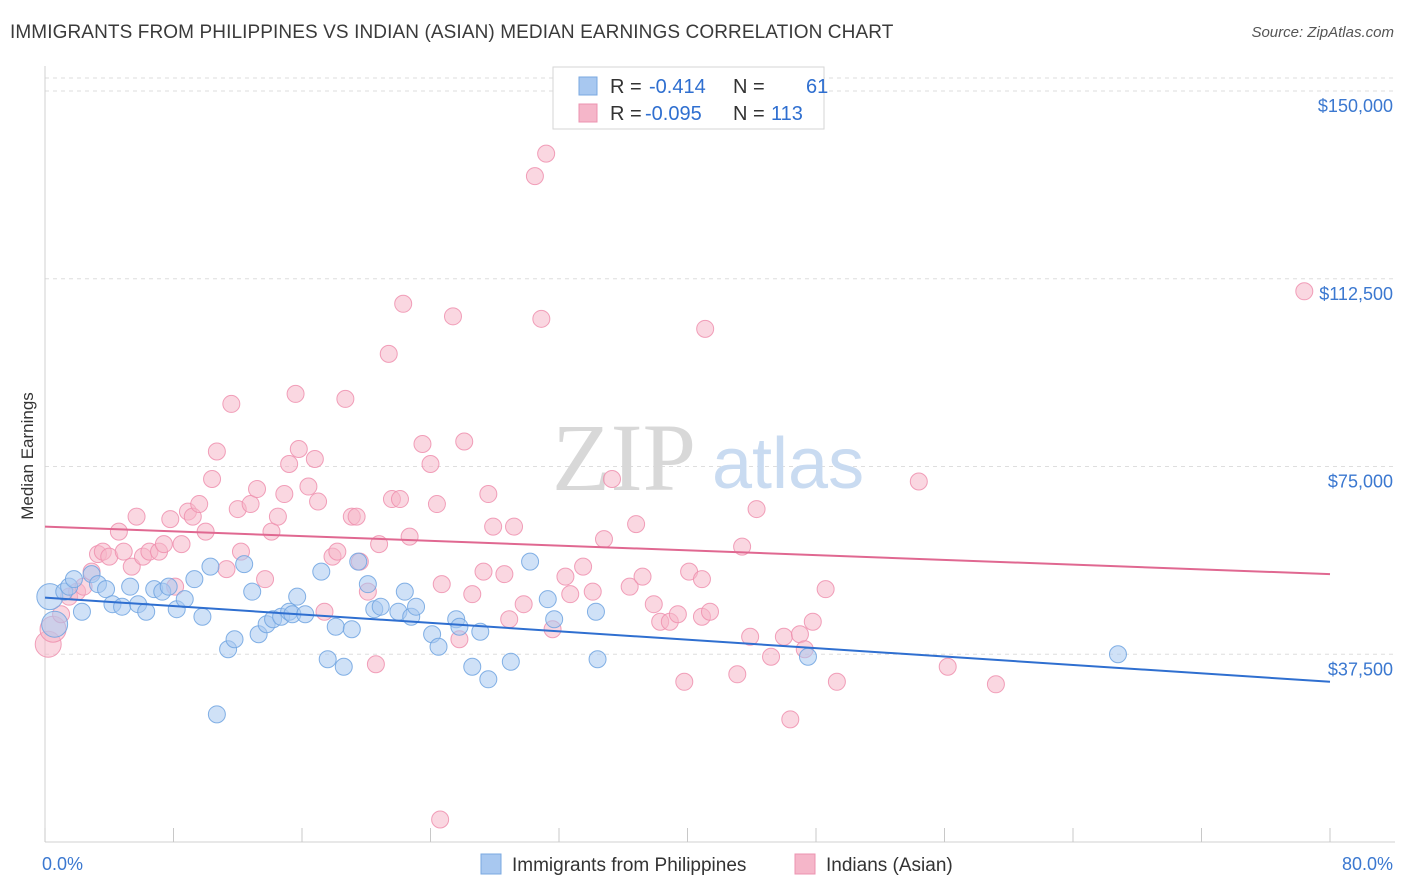  I want to click on stats-swatch-philippines, so click(588, 86).